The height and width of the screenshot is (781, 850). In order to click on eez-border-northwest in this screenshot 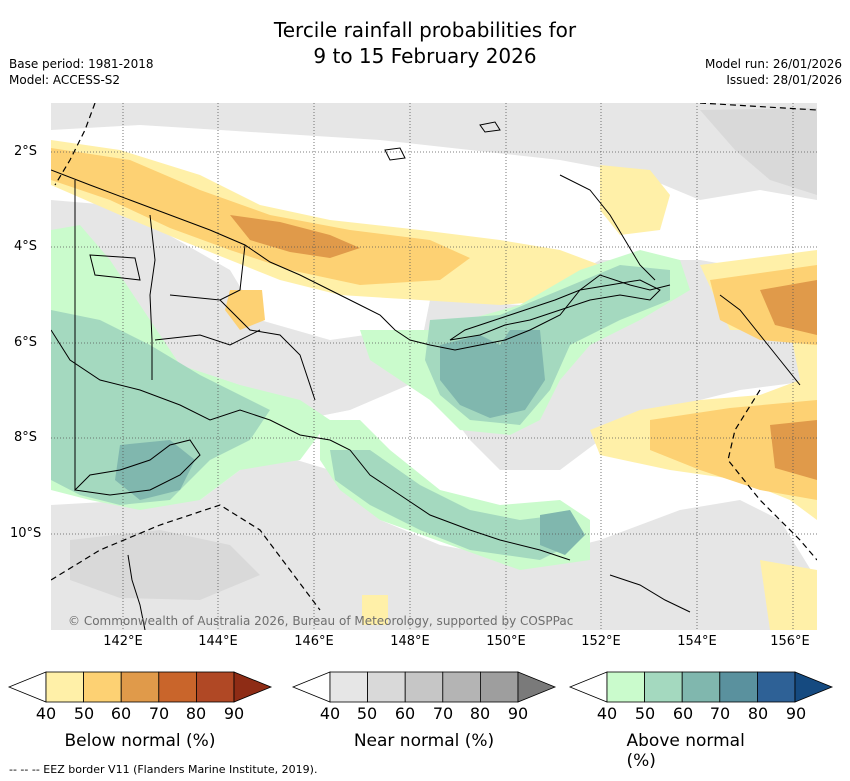, I will do `click(75, 144)`.